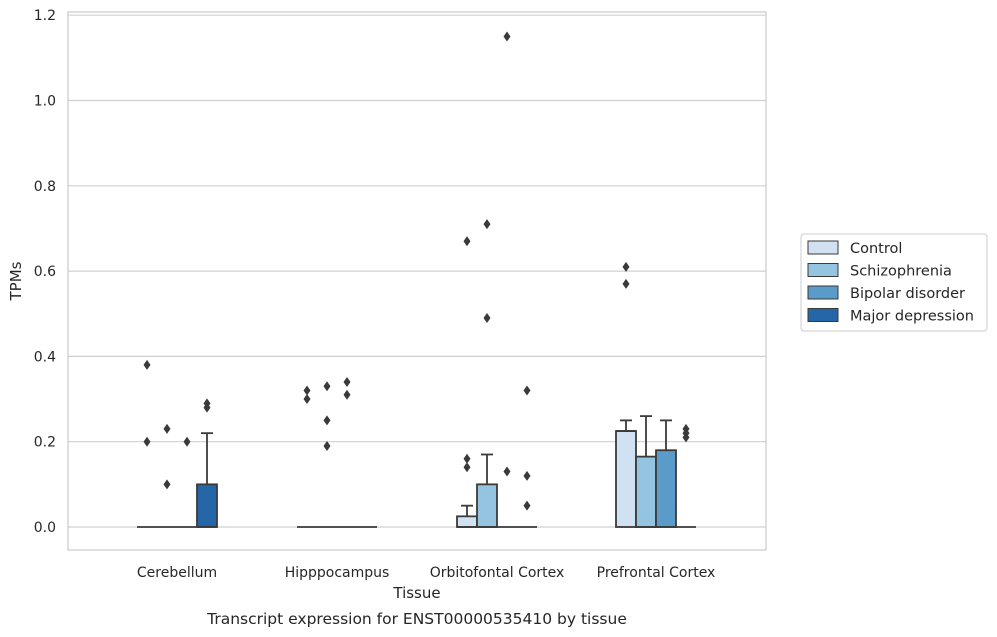  I want to click on y-axis-ticks: 0.0 0.2 0.4 0.6 0.8 1.0 1.2, so click(45, 272).